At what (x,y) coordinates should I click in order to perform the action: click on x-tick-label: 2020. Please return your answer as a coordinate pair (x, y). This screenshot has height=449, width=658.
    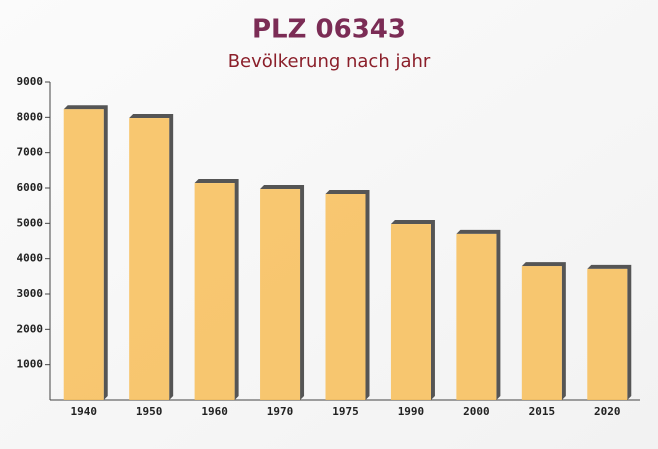
    Looking at the image, I should click on (607, 411).